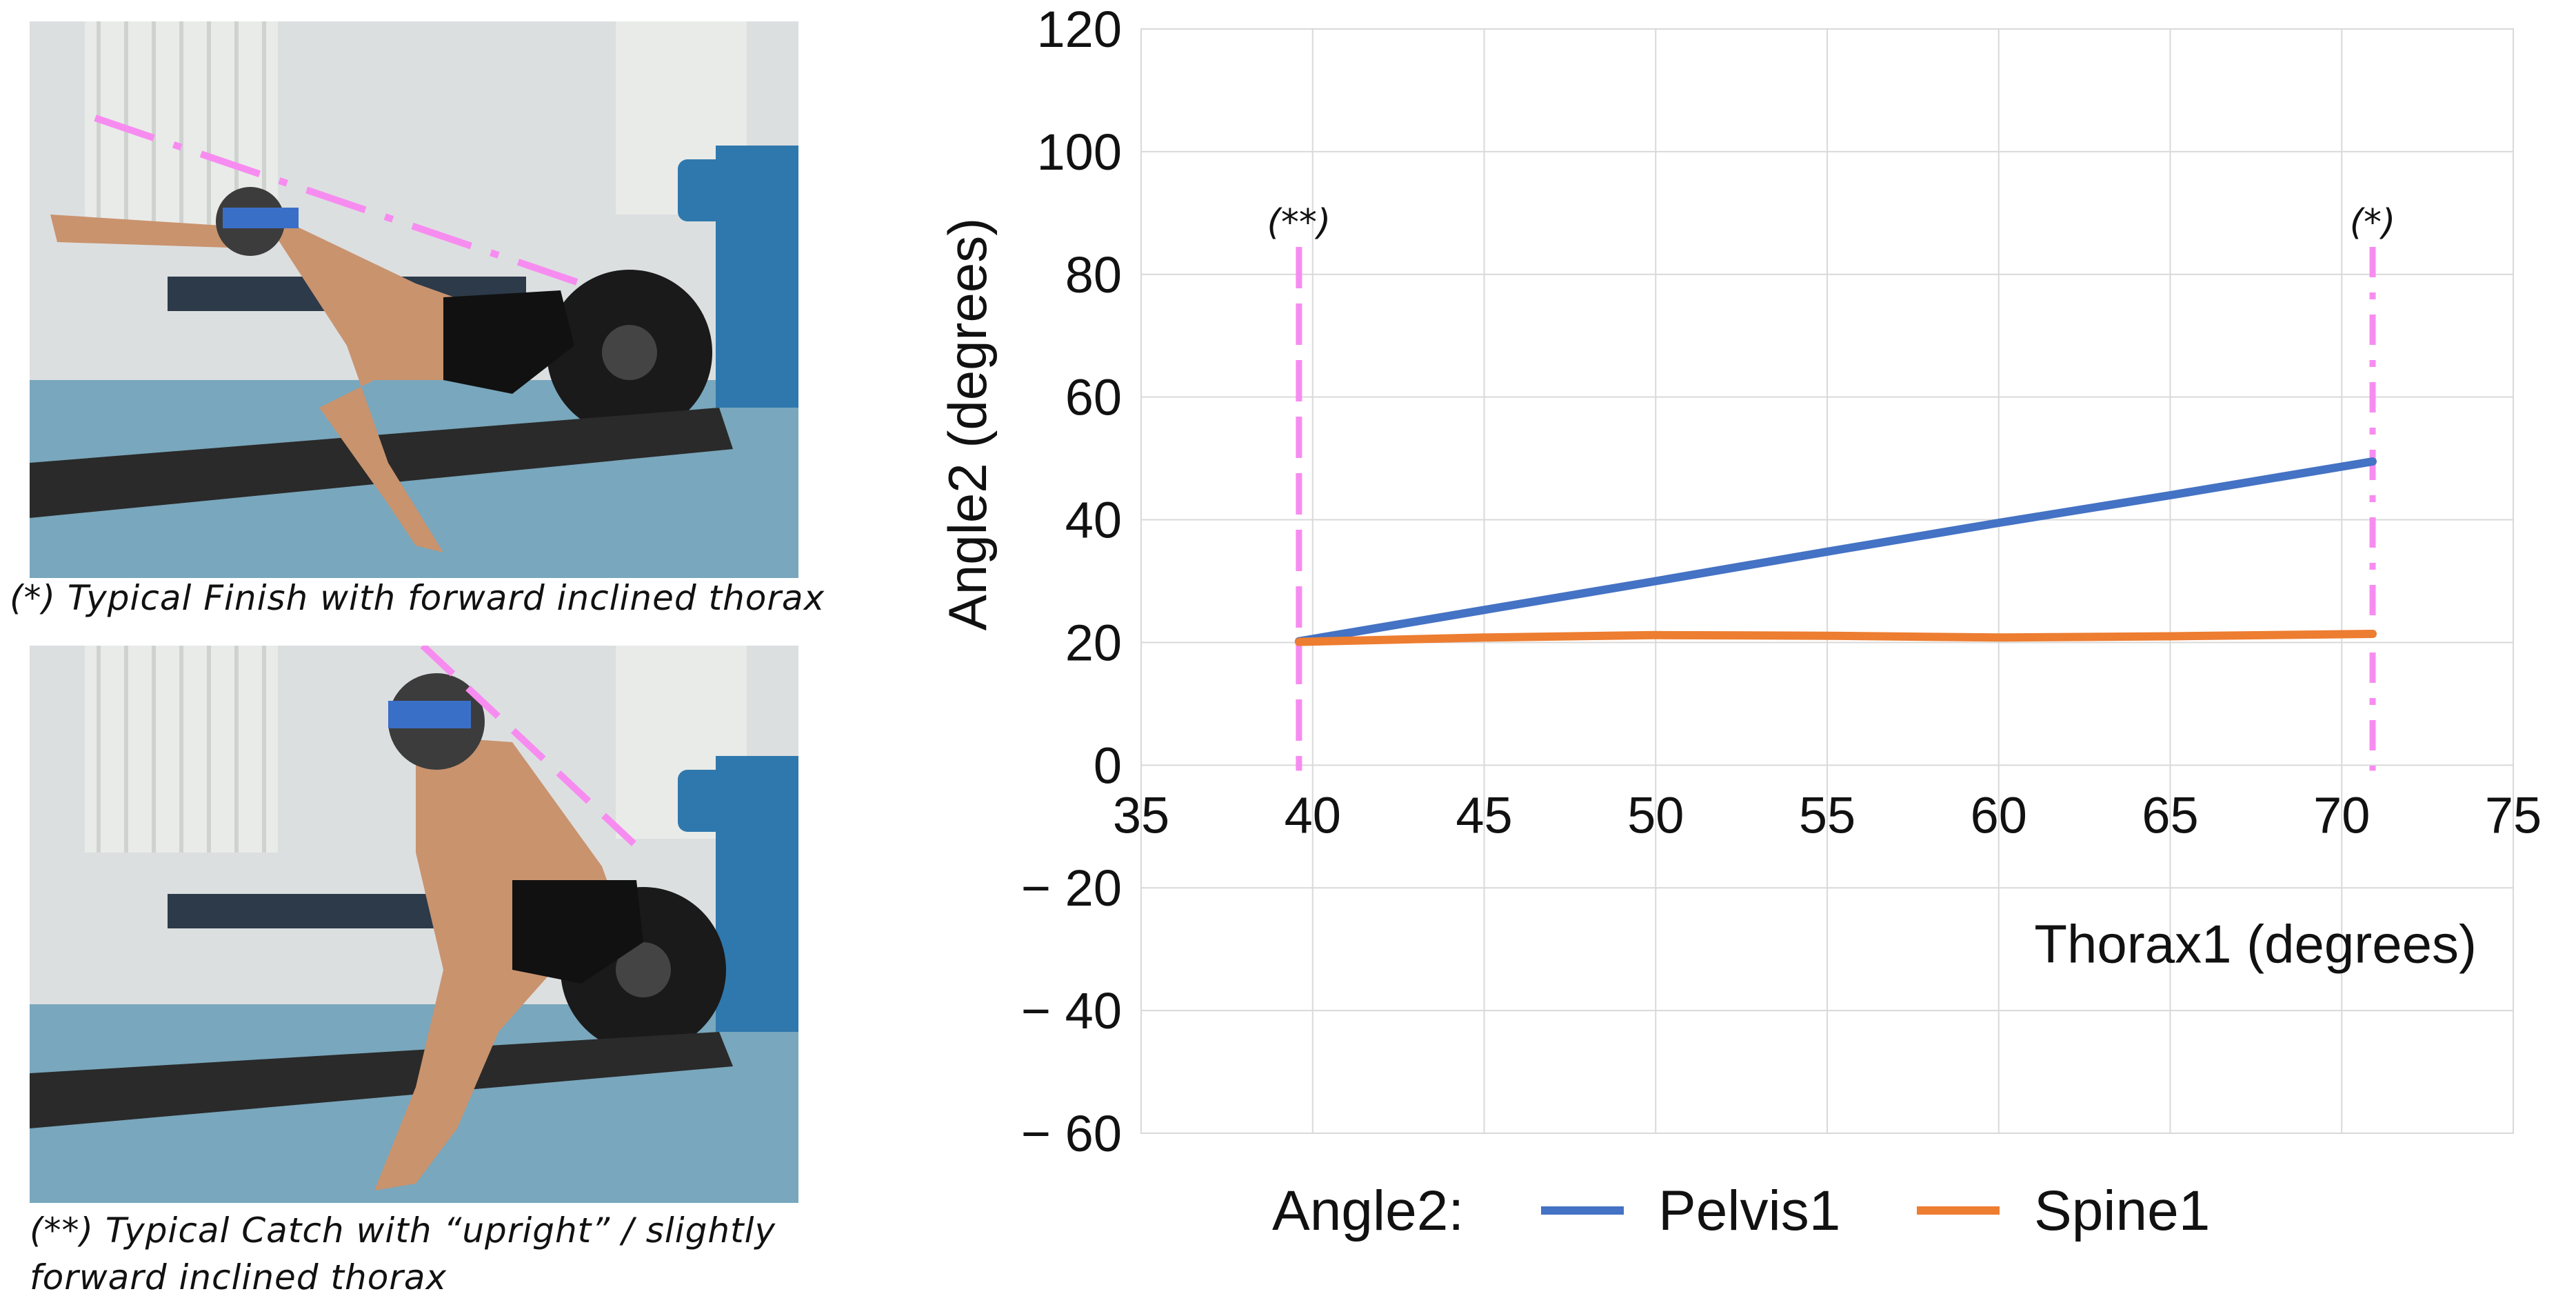 This screenshot has width=2576, height=1305. I want to click on y-tick-label: 0, so click(1108, 766).